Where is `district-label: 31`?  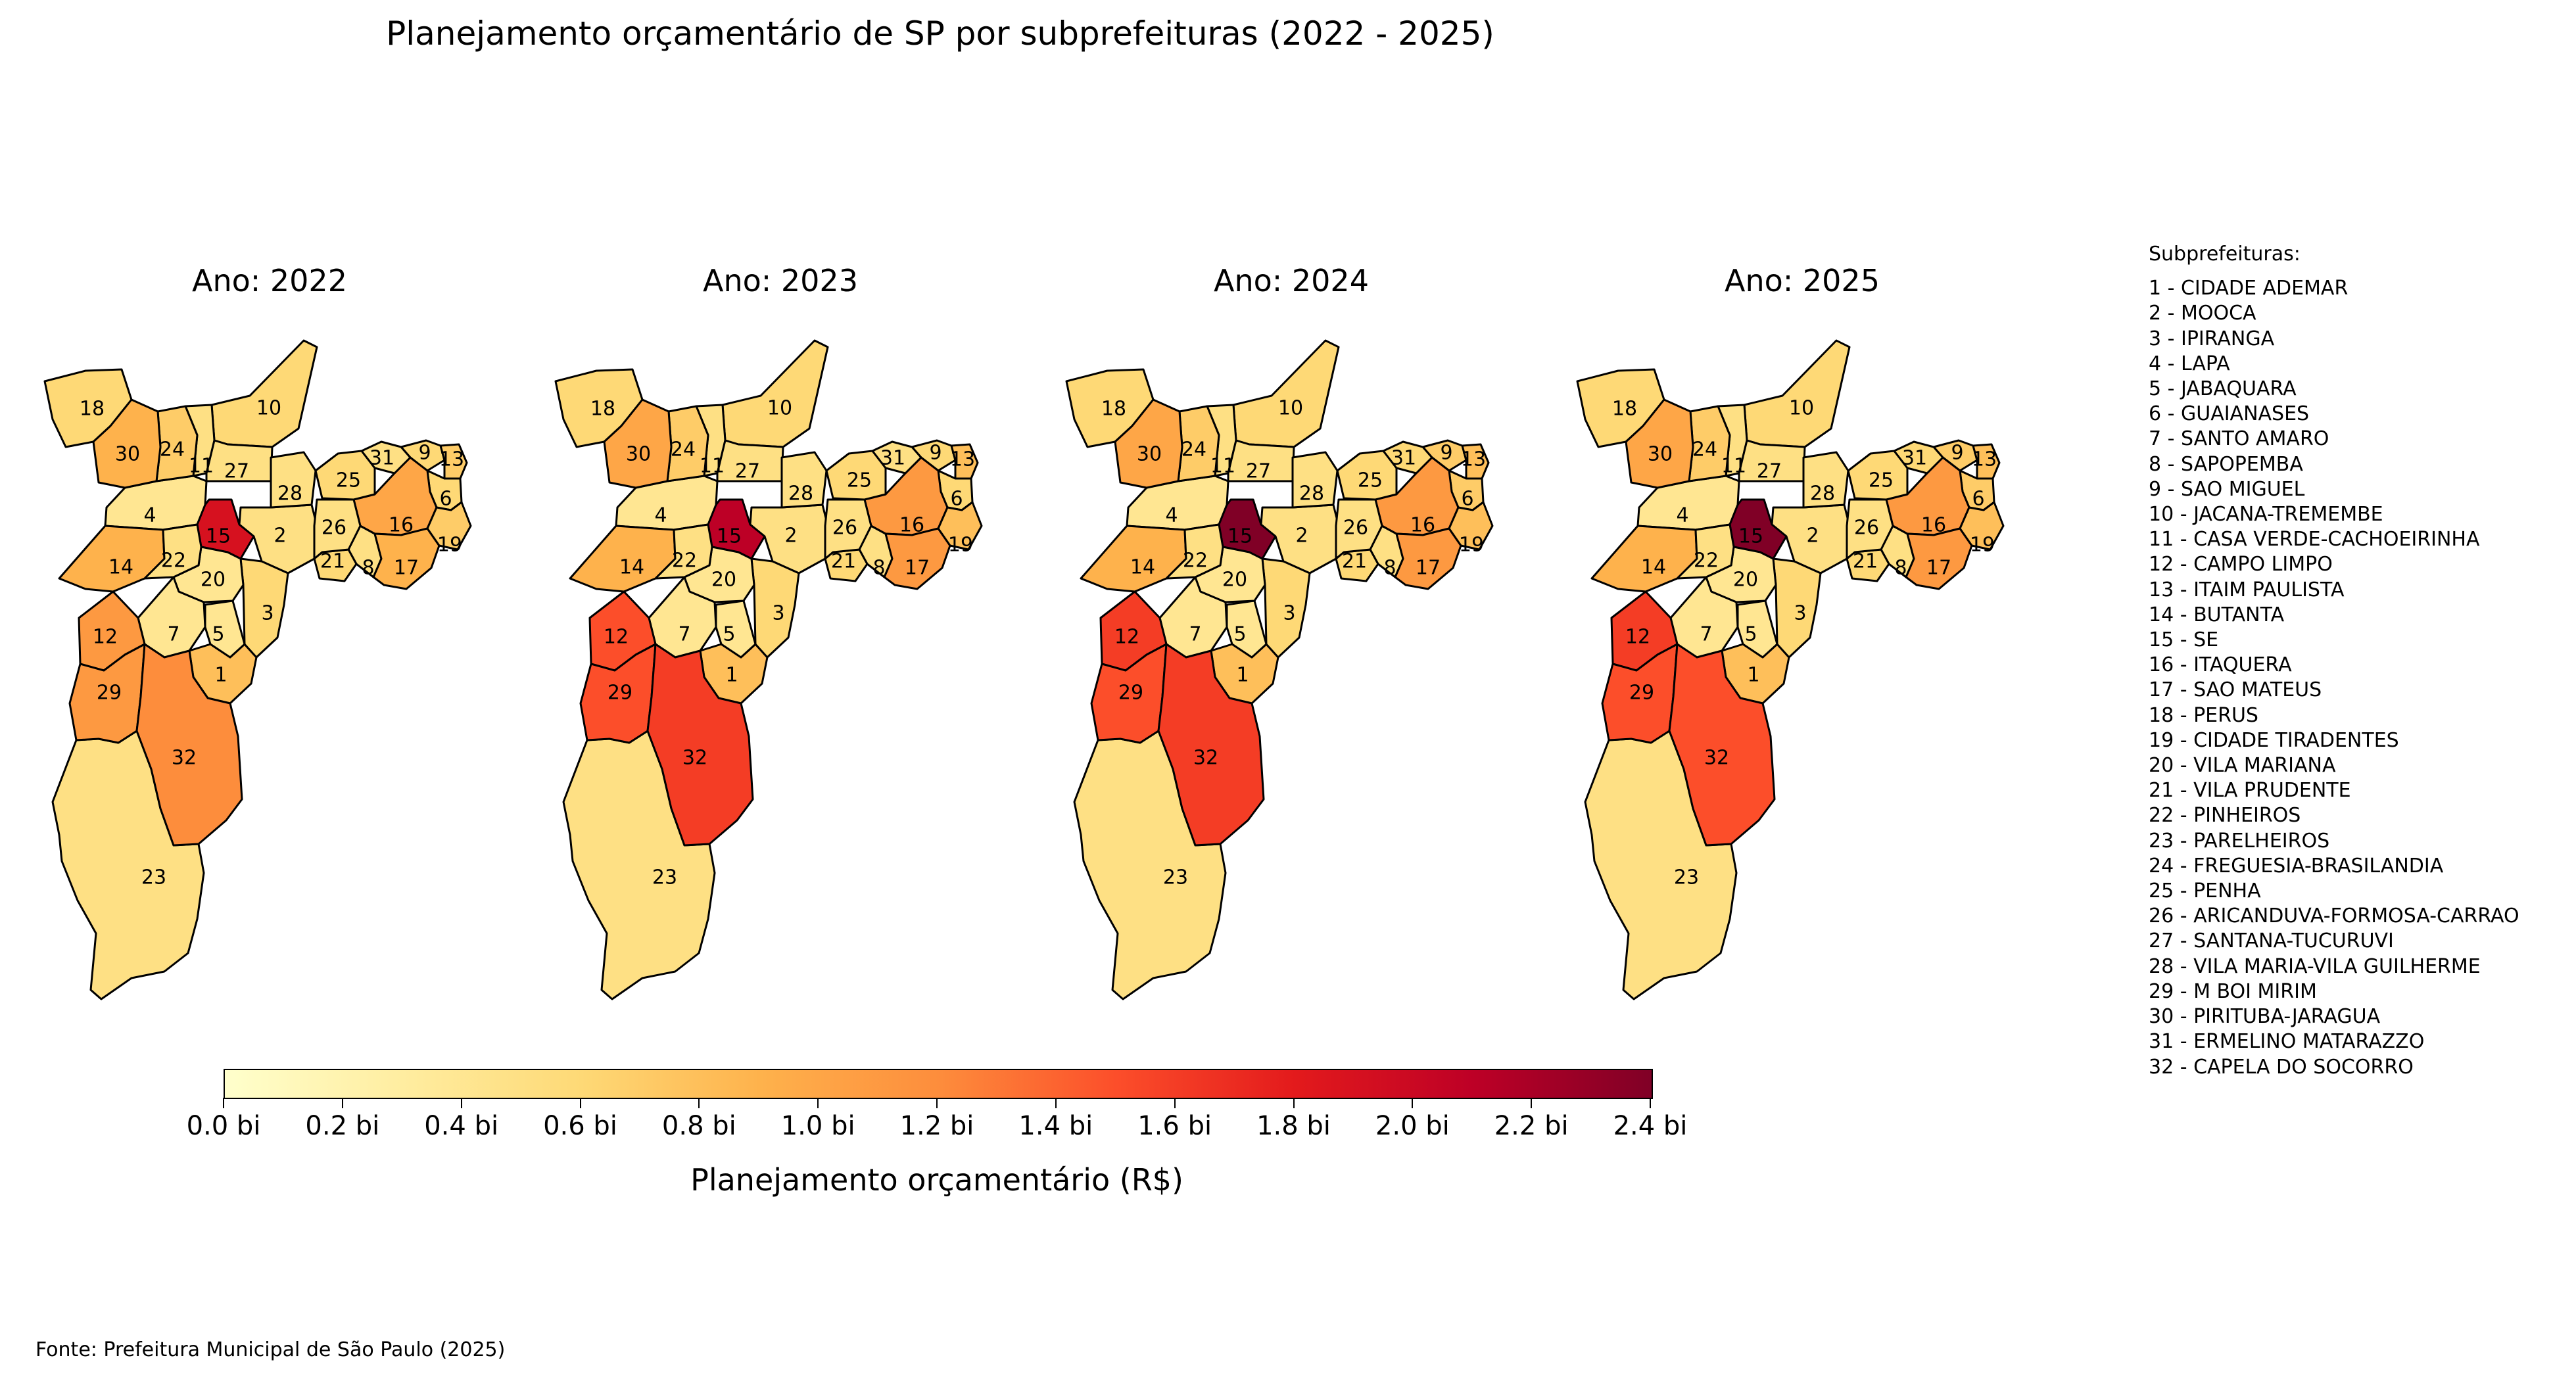 district-label: 31 is located at coordinates (1403, 458).